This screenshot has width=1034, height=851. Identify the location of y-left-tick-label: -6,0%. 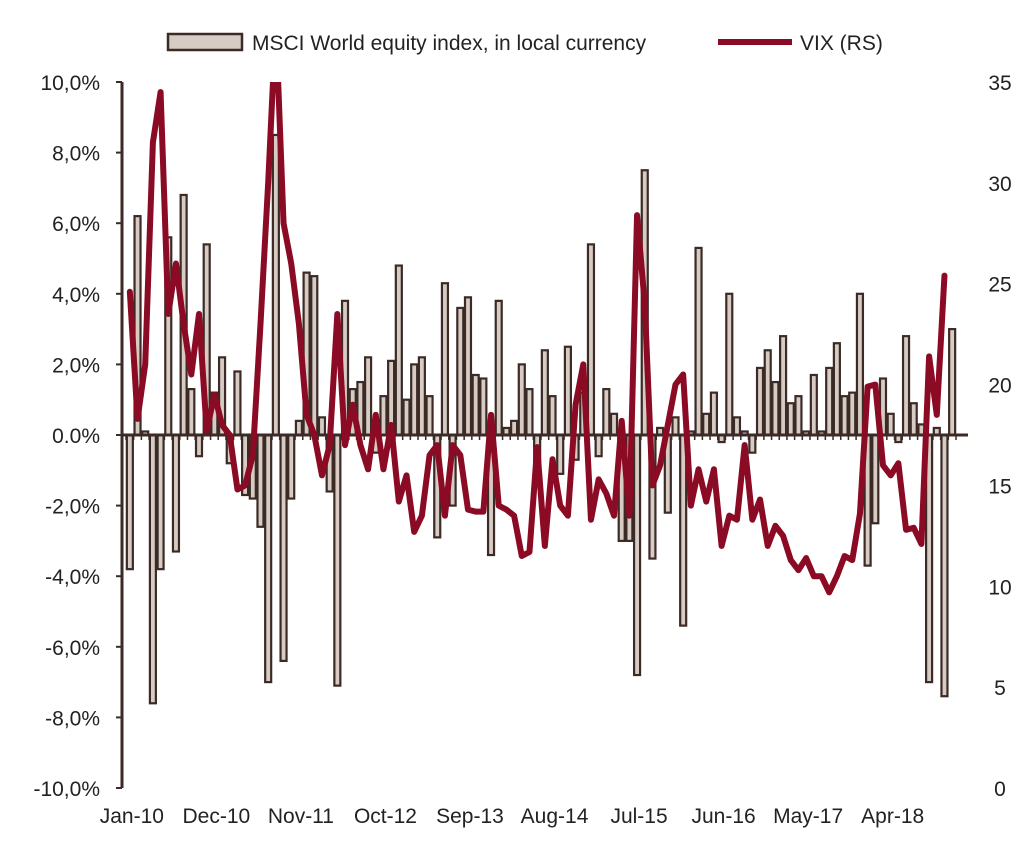
(72, 648).